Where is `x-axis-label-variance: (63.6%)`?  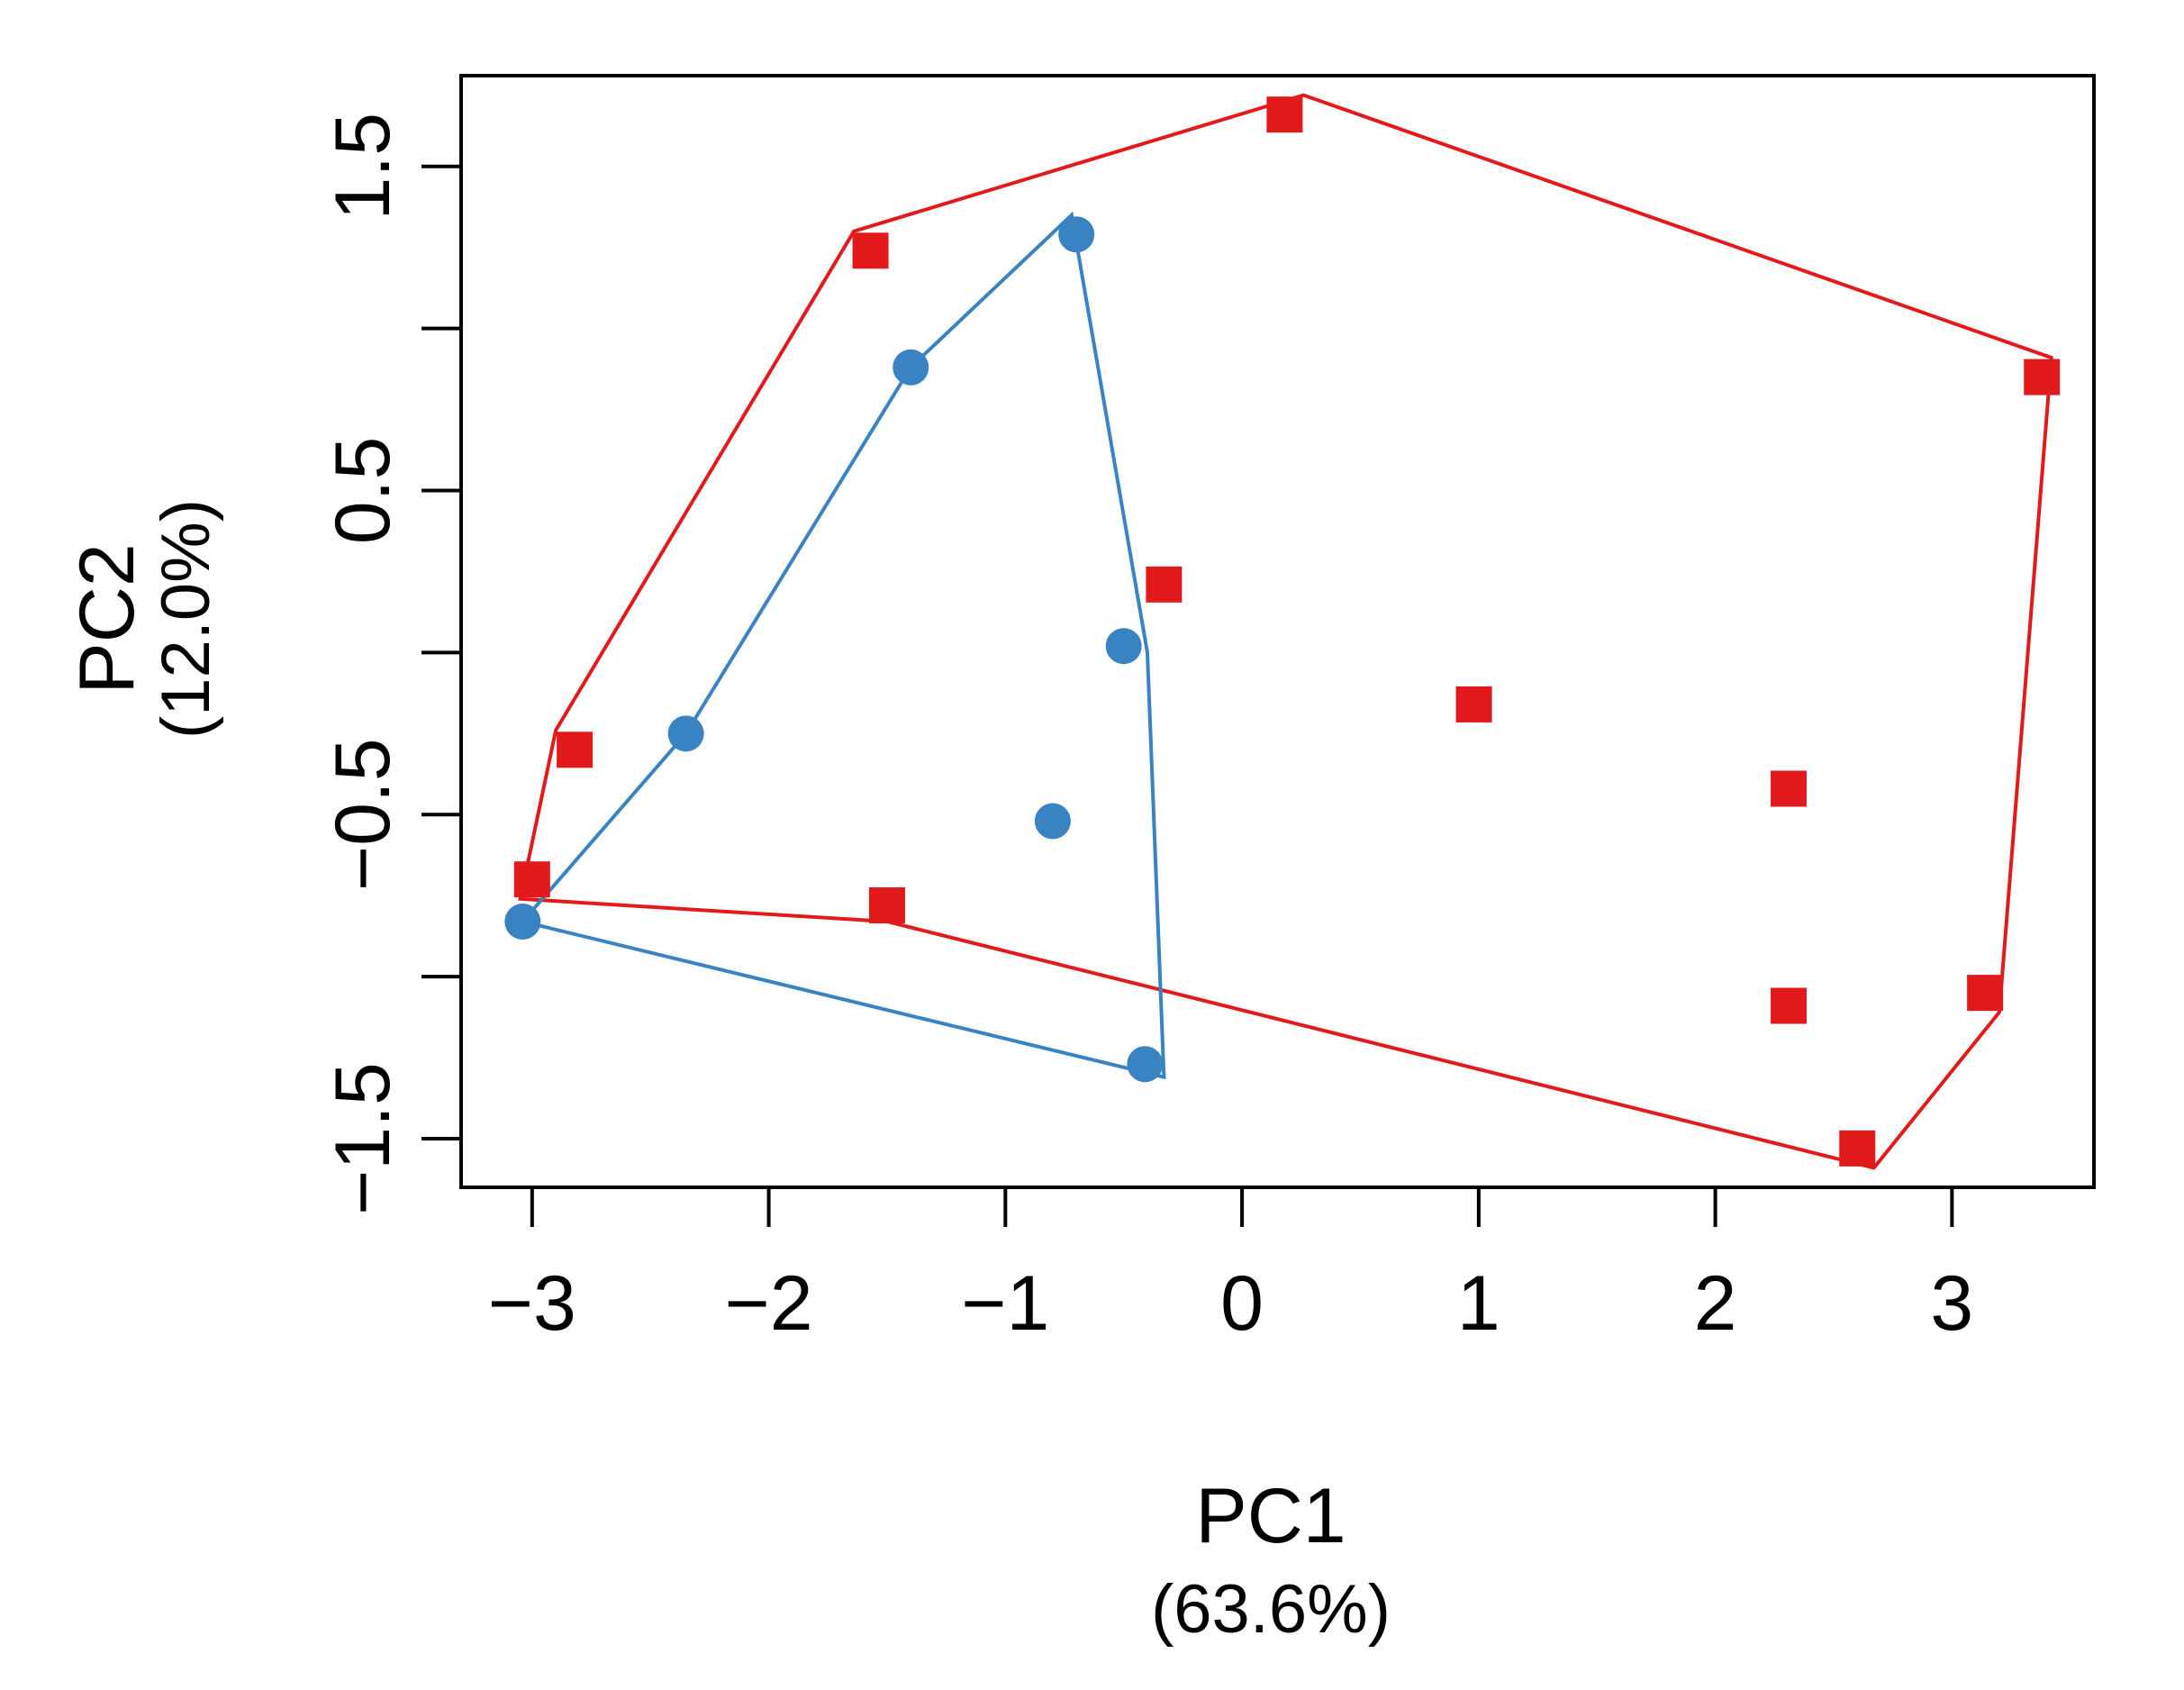
x-axis-label-variance: (63.6%) is located at coordinates (1271, 1609).